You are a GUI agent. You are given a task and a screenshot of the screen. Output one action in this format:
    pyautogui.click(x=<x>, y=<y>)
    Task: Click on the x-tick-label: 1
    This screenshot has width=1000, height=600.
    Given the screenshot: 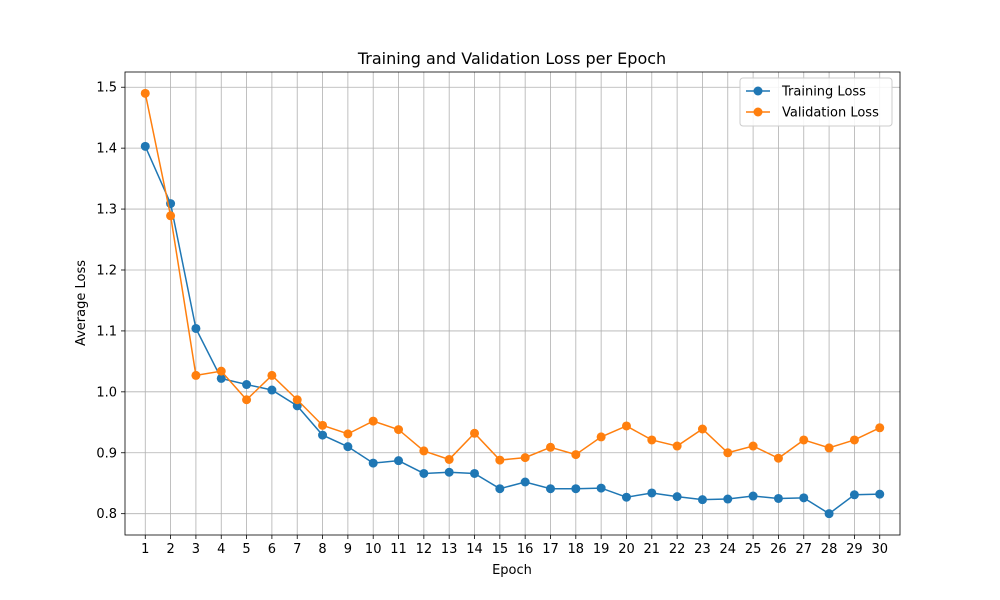 What is the action you would take?
    pyautogui.click(x=145, y=549)
    